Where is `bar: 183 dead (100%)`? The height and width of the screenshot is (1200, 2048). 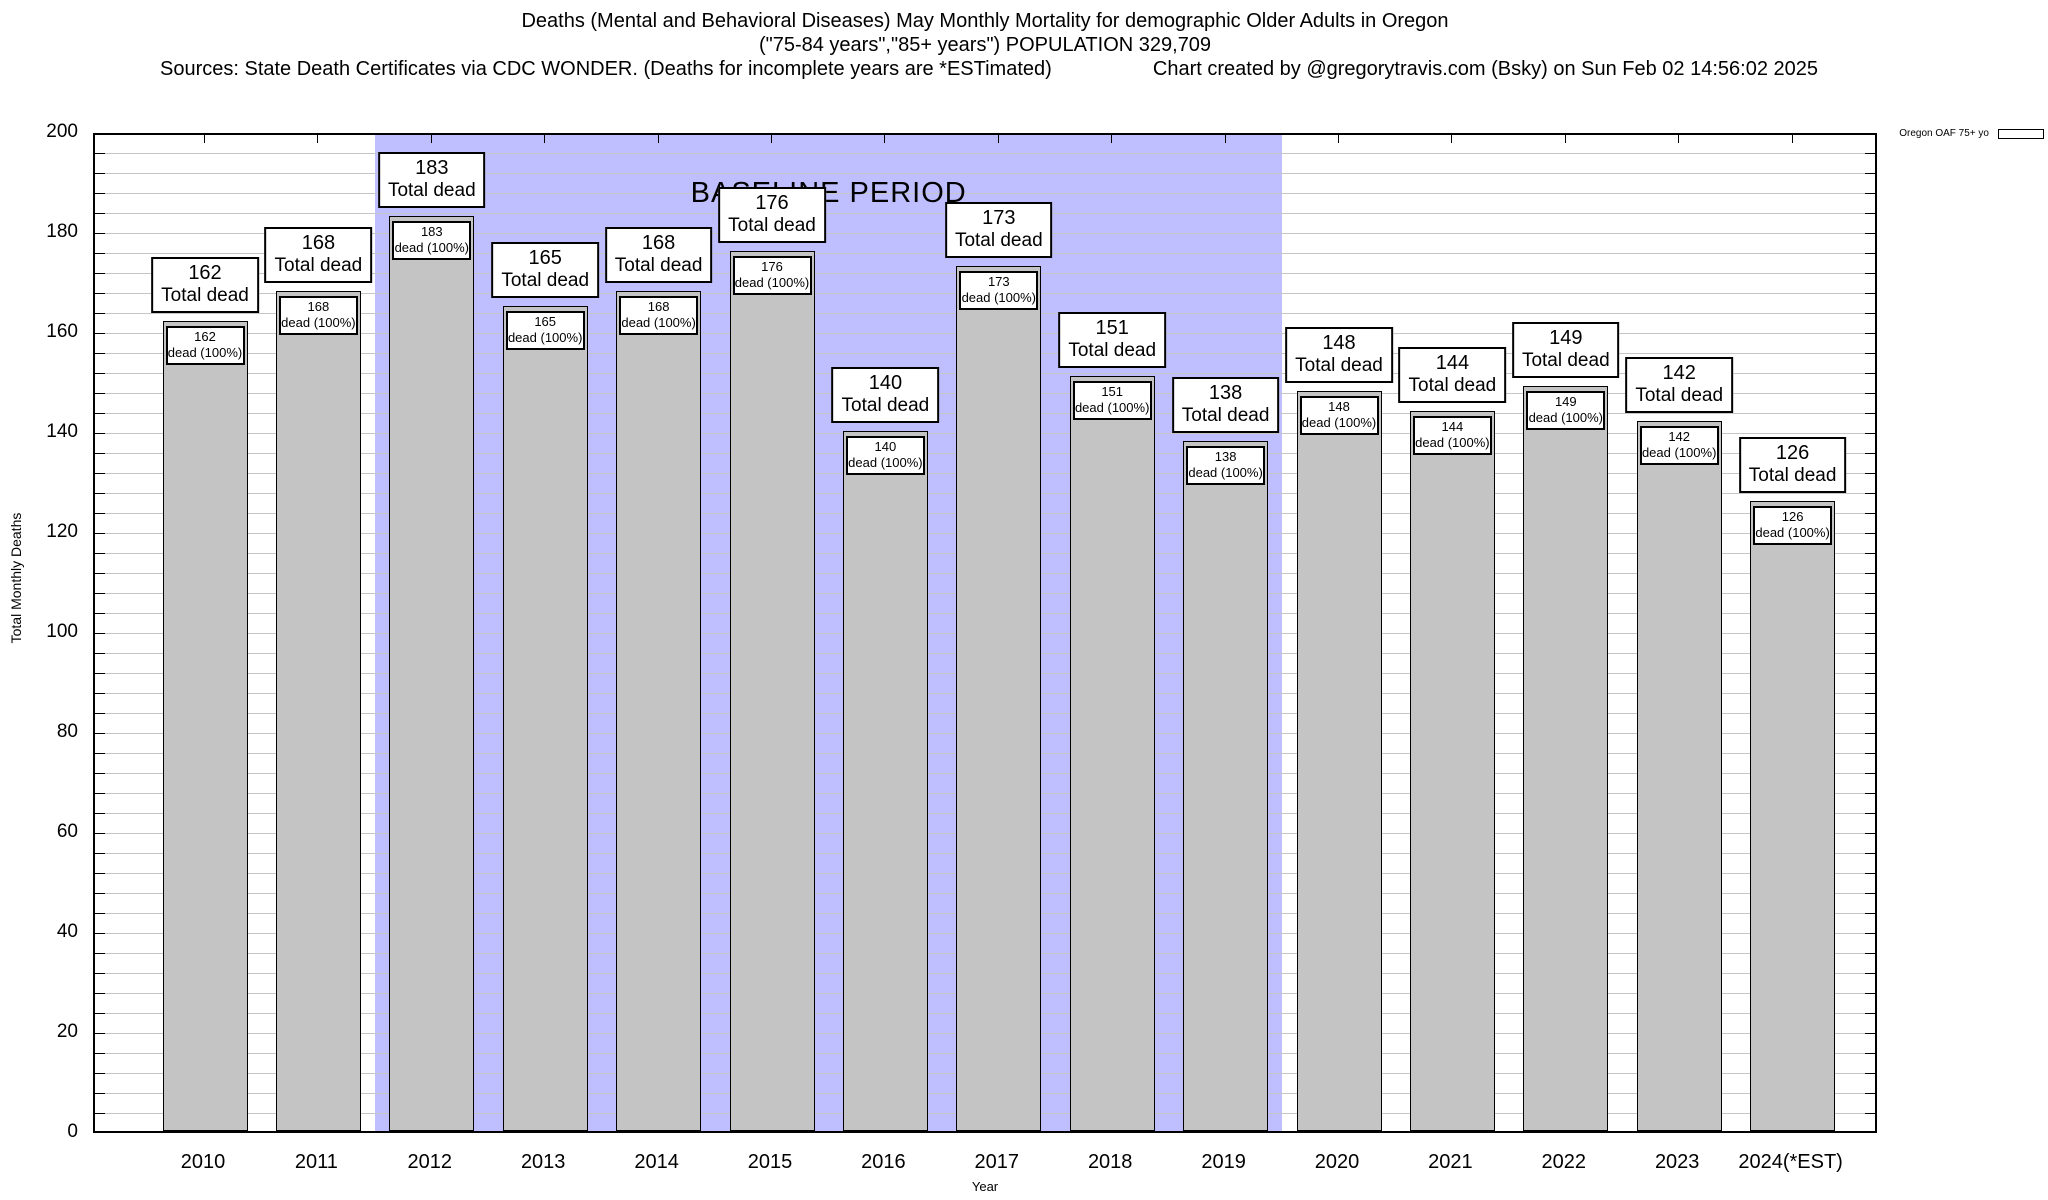 bar: 183 dead (100%) is located at coordinates (432, 673).